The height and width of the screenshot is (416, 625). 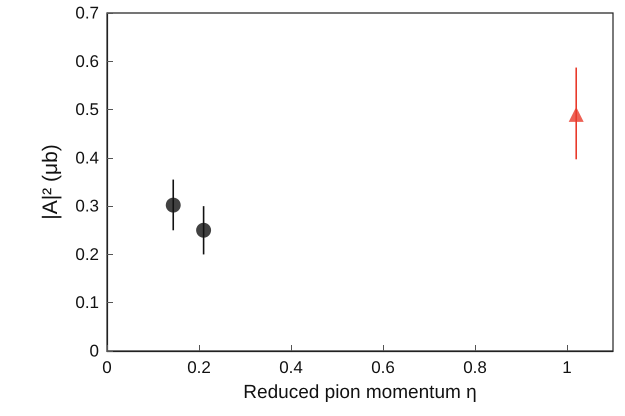 What do you see at coordinates (199, 367) in the screenshot?
I see `x-tick-label: 0.2` at bounding box center [199, 367].